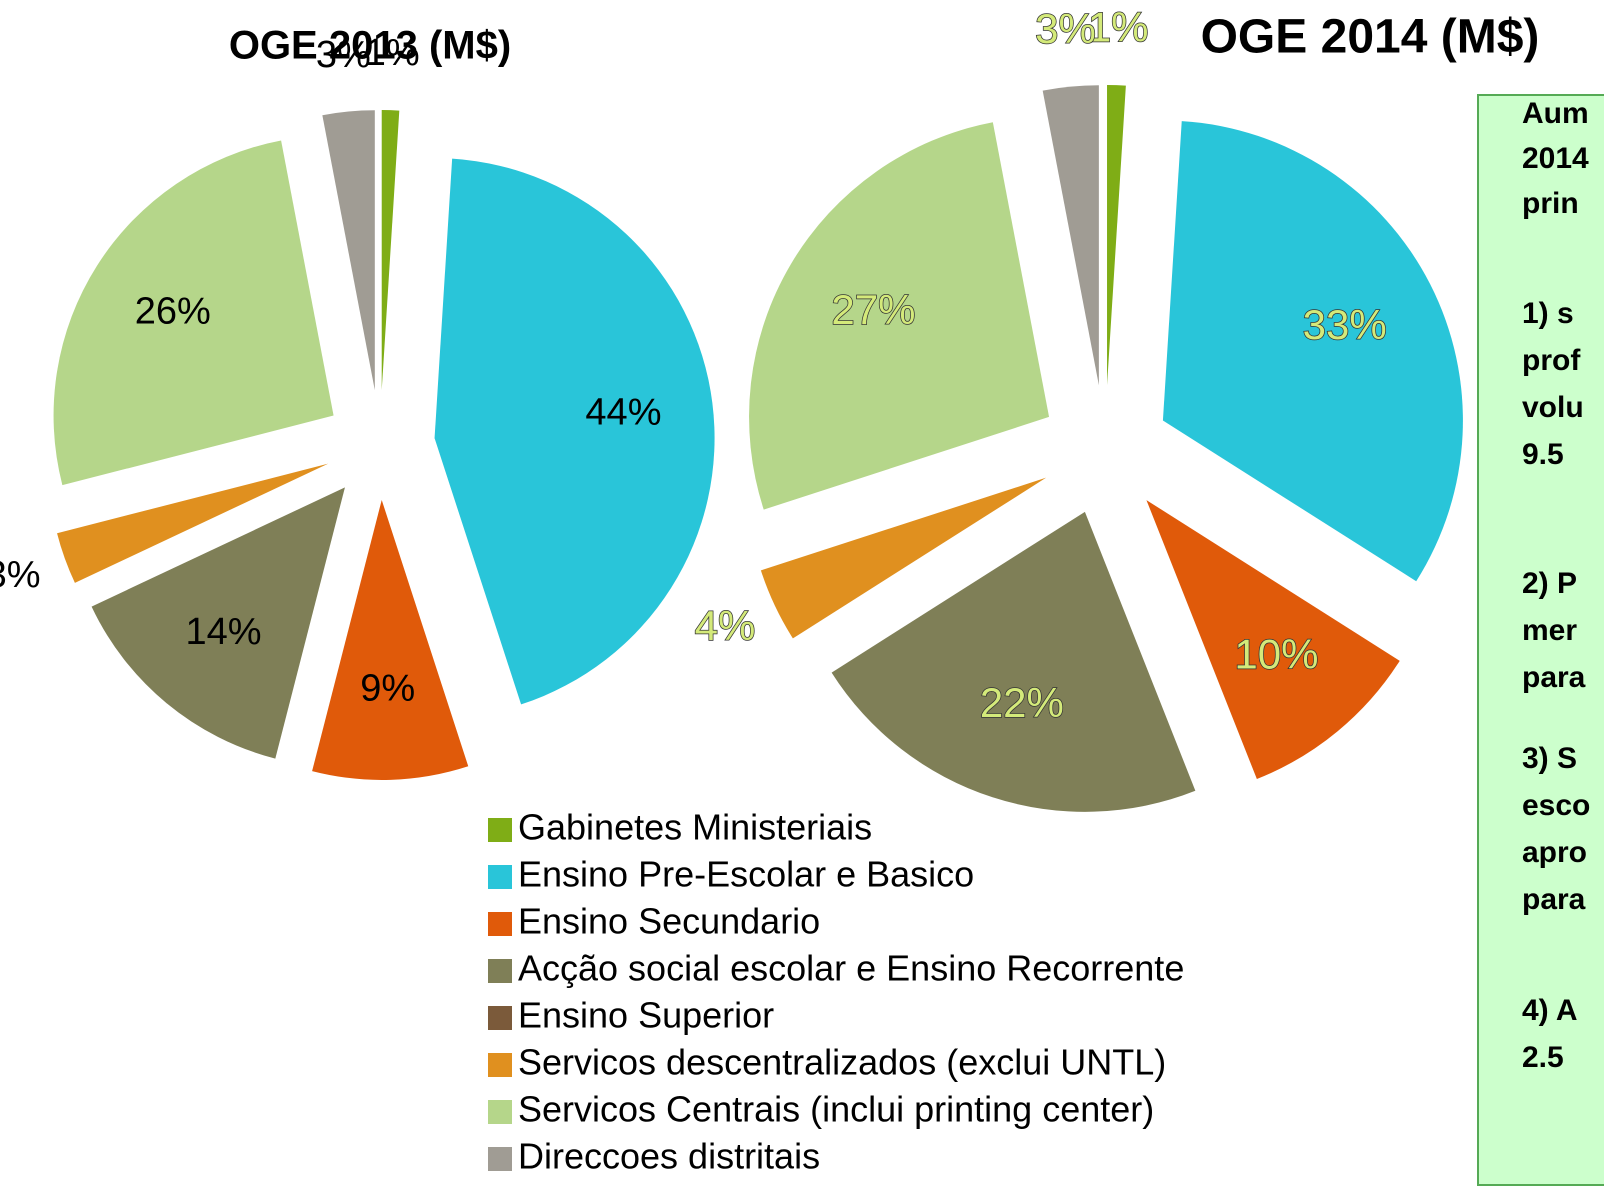 The width and height of the screenshot is (1604, 1200). What do you see at coordinates (1549, 630) in the screenshot?
I see `box-text: mer` at bounding box center [1549, 630].